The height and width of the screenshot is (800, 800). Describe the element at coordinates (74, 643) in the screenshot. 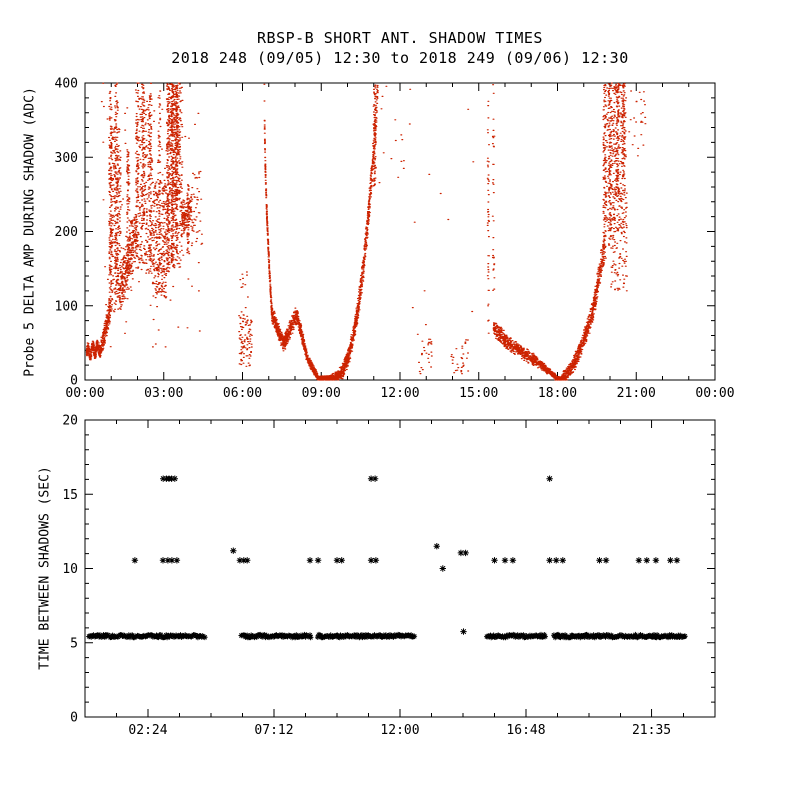

I see `svg-text: 5` at that location.